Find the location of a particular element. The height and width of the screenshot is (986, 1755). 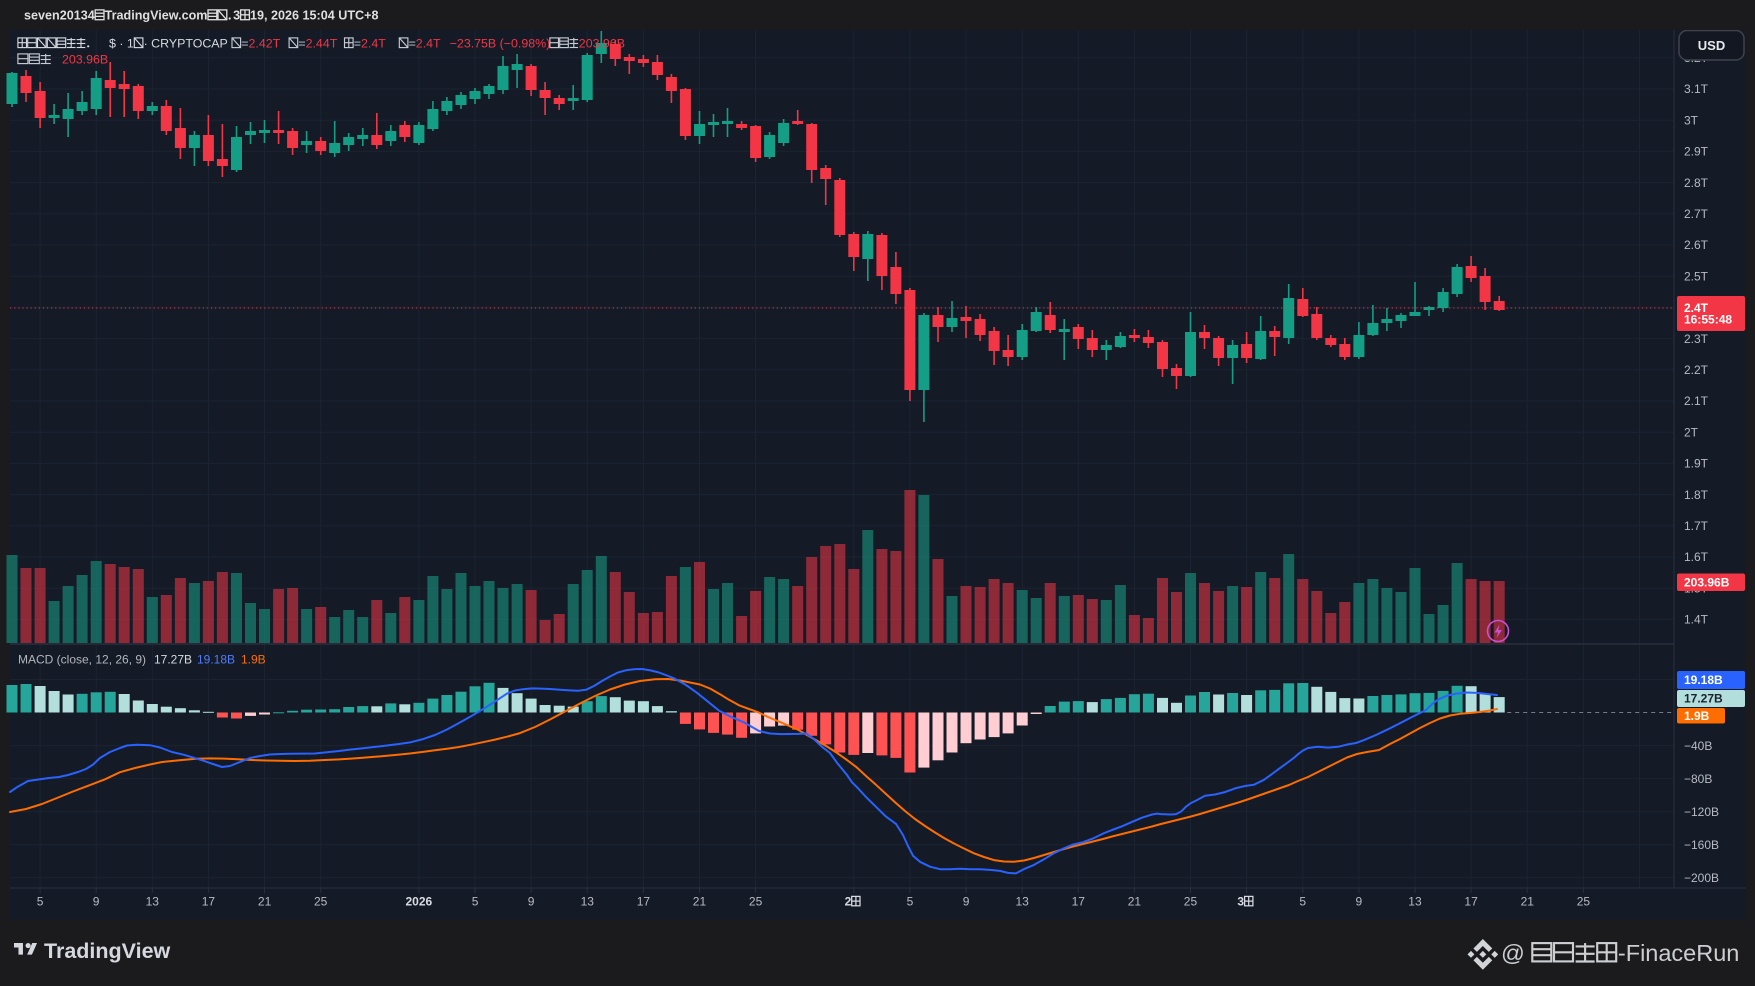

svg-text: 3.1T is located at coordinates (1696, 89).